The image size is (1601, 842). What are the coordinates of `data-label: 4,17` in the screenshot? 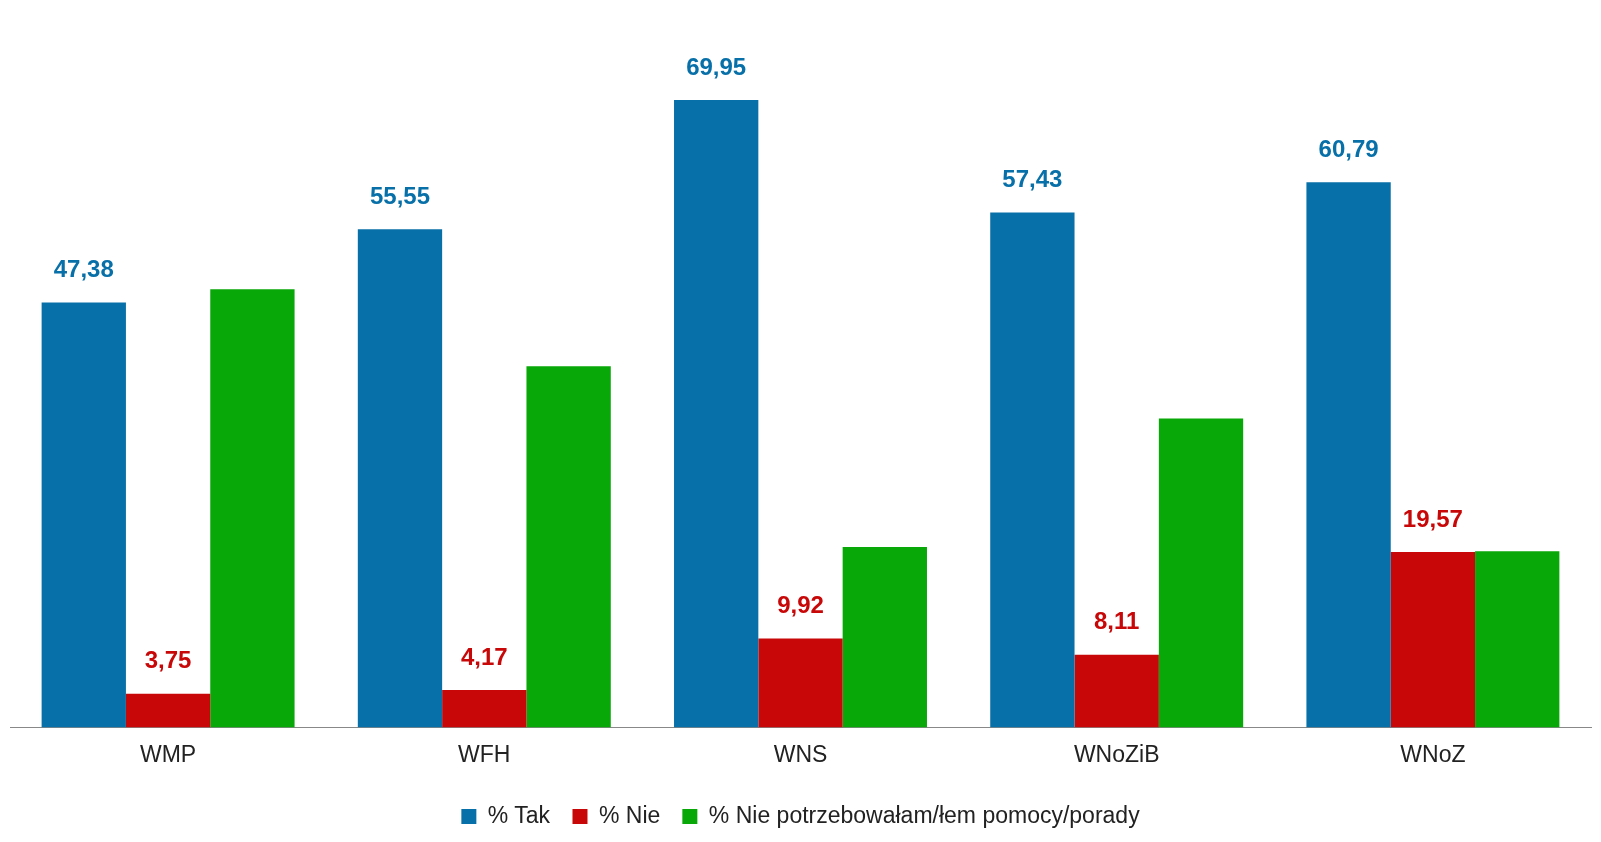 It's located at (484, 656).